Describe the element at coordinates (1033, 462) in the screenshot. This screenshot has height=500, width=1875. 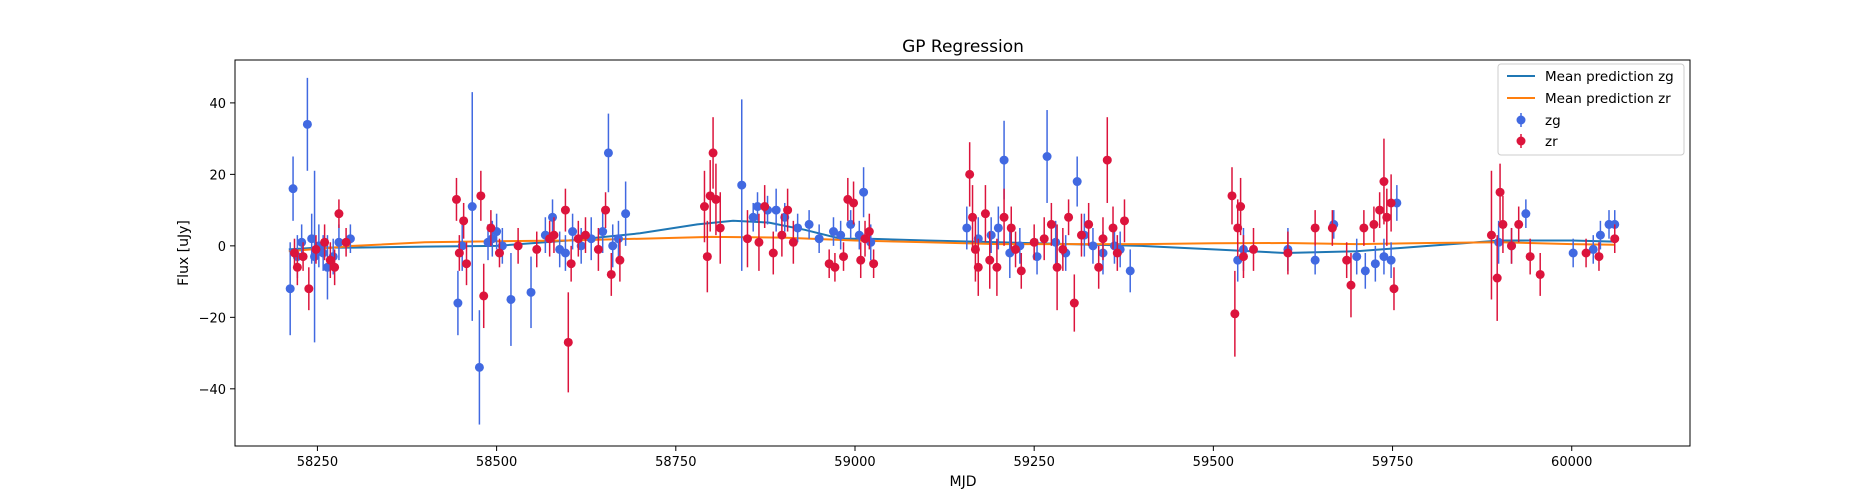
I see `x-tick-label: 59250` at that location.